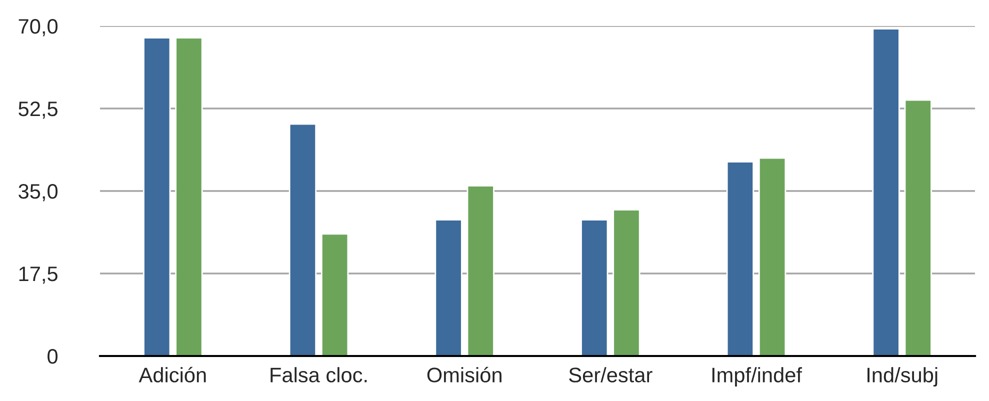 Image resolution: width=989 pixels, height=401 pixels. What do you see at coordinates (38, 275) in the screenshot?
I see `y-tick-label: 17,5` at bounding box center [38, 275].